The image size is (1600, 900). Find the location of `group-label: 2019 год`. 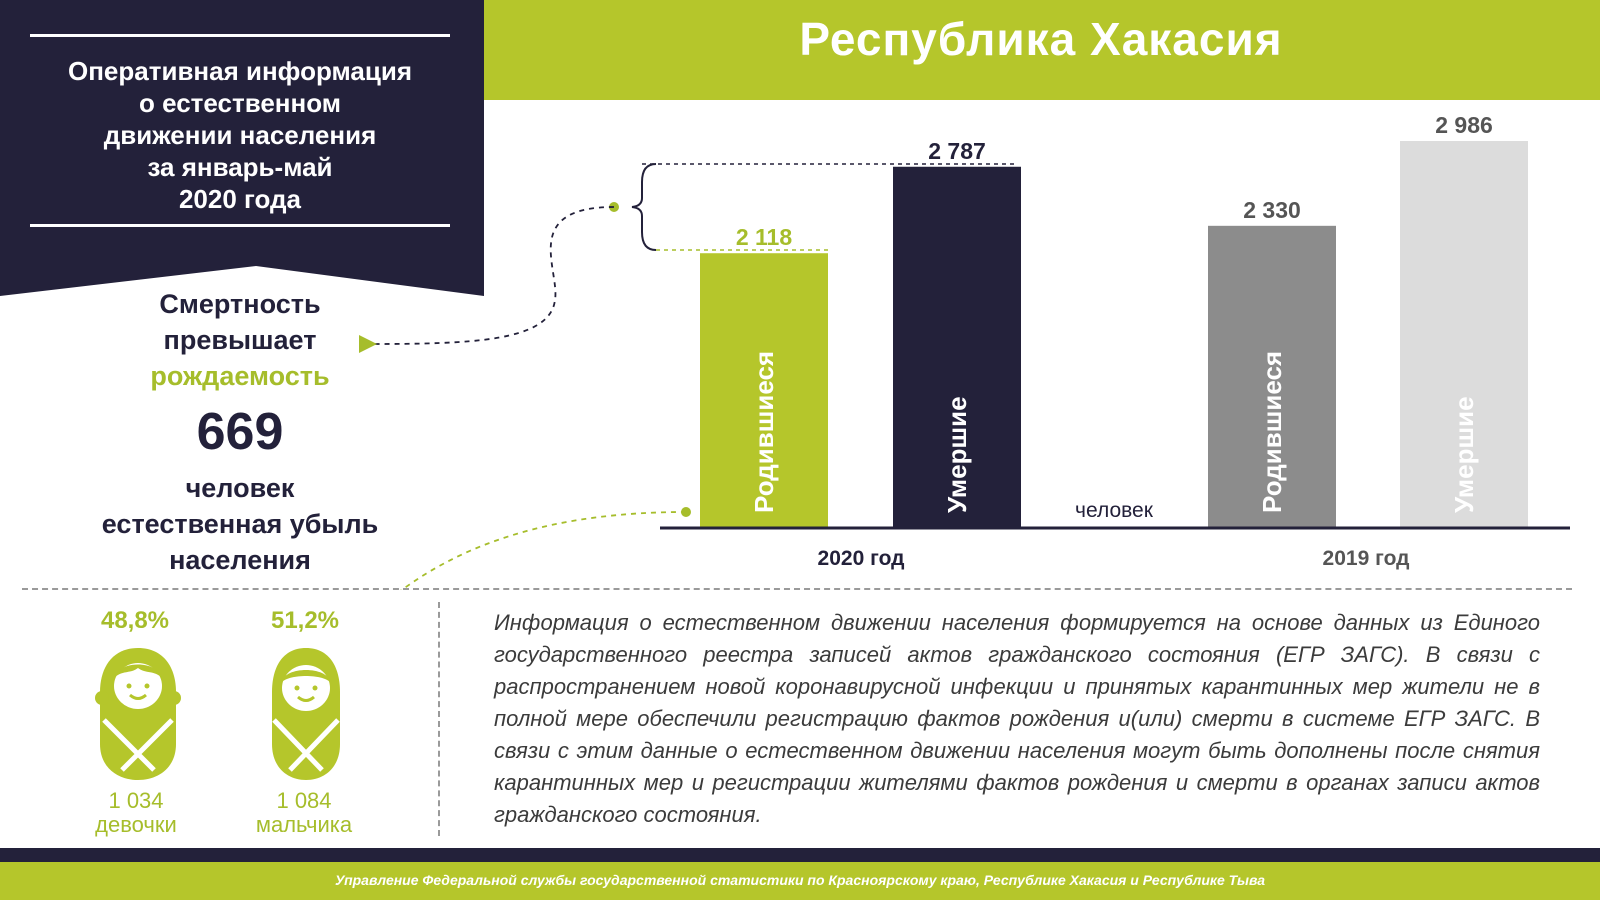

group-label: 2019 год is located at coordinates (1366, 558).